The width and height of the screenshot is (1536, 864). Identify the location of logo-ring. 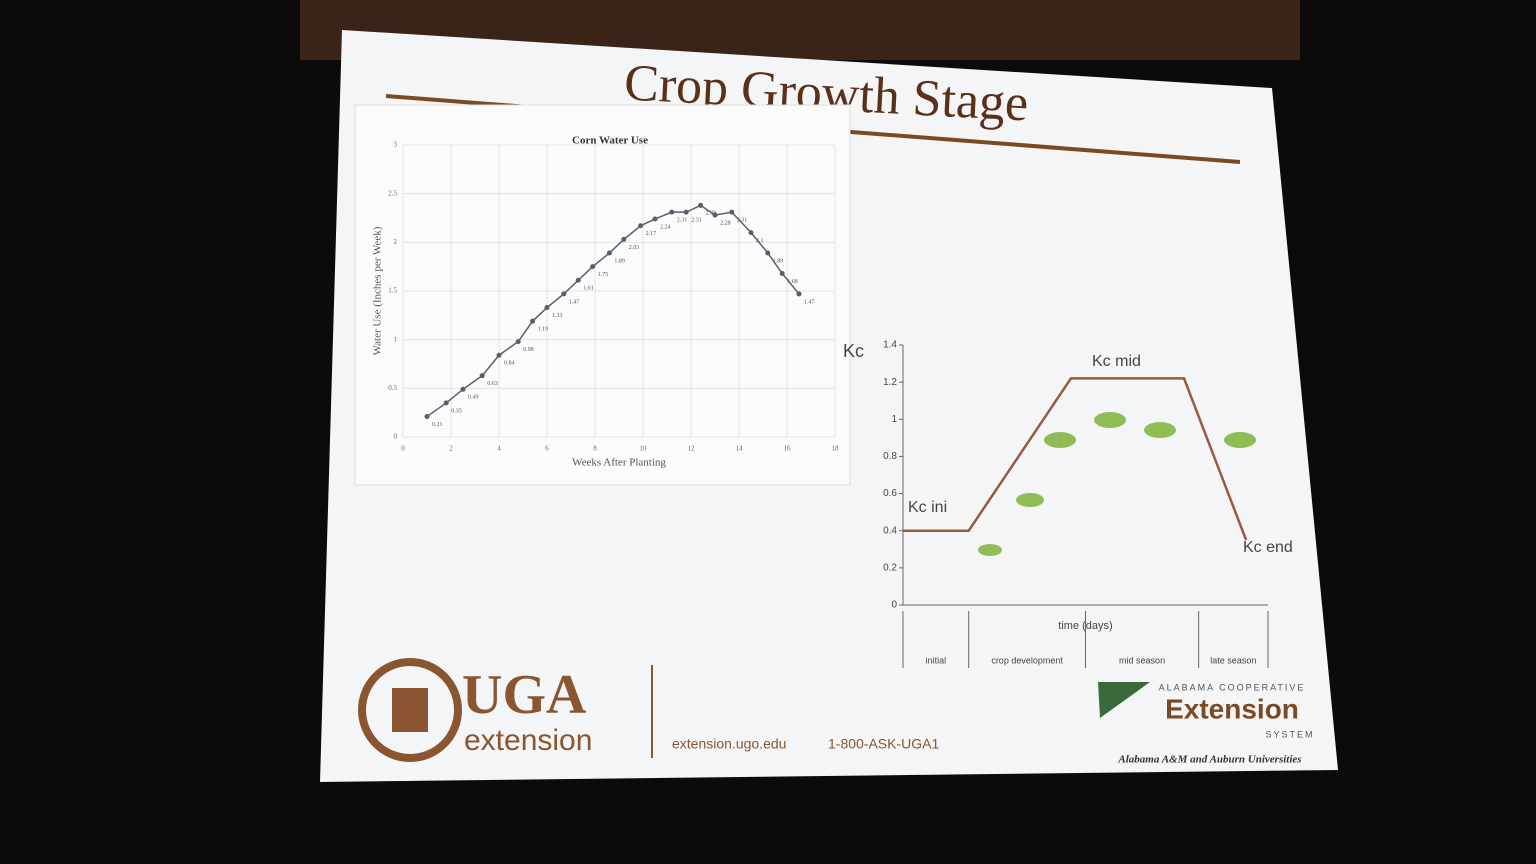
(410, 710).